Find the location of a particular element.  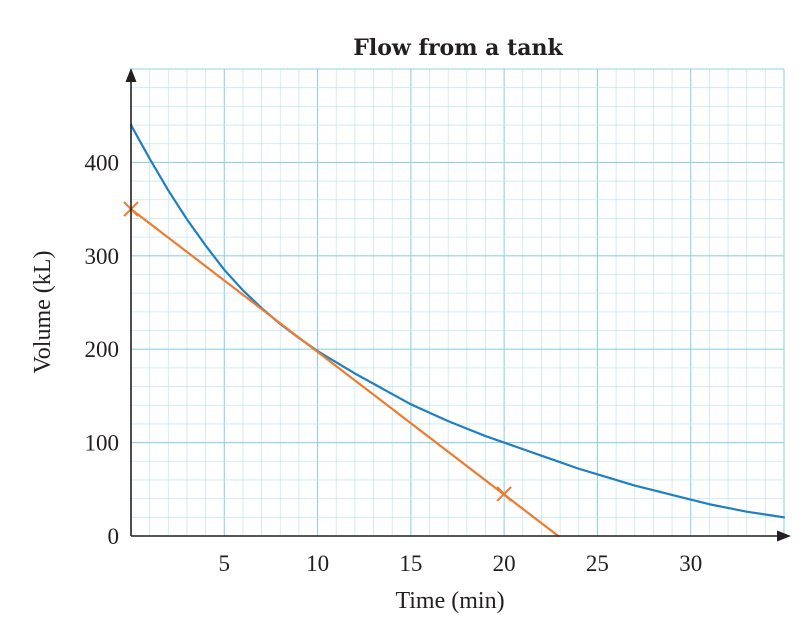

y-tick-label: 100 is located at coordinates (102, 443).